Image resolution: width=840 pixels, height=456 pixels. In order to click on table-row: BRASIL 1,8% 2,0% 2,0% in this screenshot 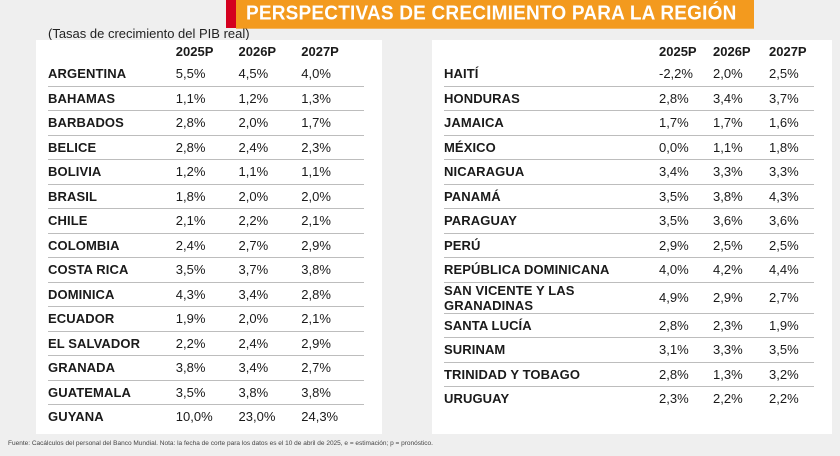, I will do `click(206, 196)`.